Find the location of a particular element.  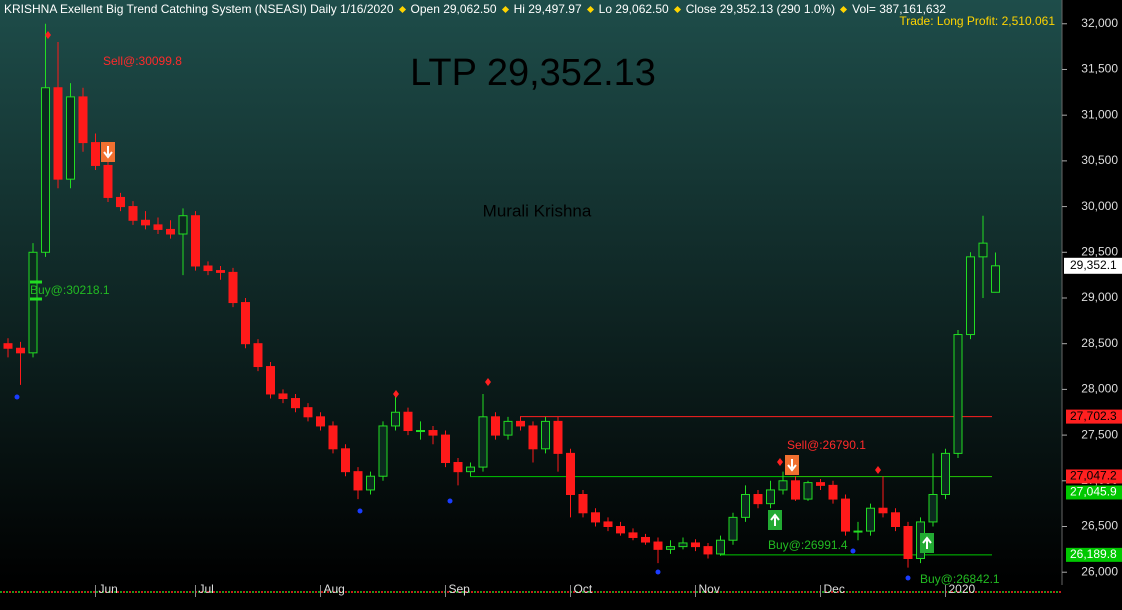

y-tick-label: 27,500 is located at coordinates (1099, 434).